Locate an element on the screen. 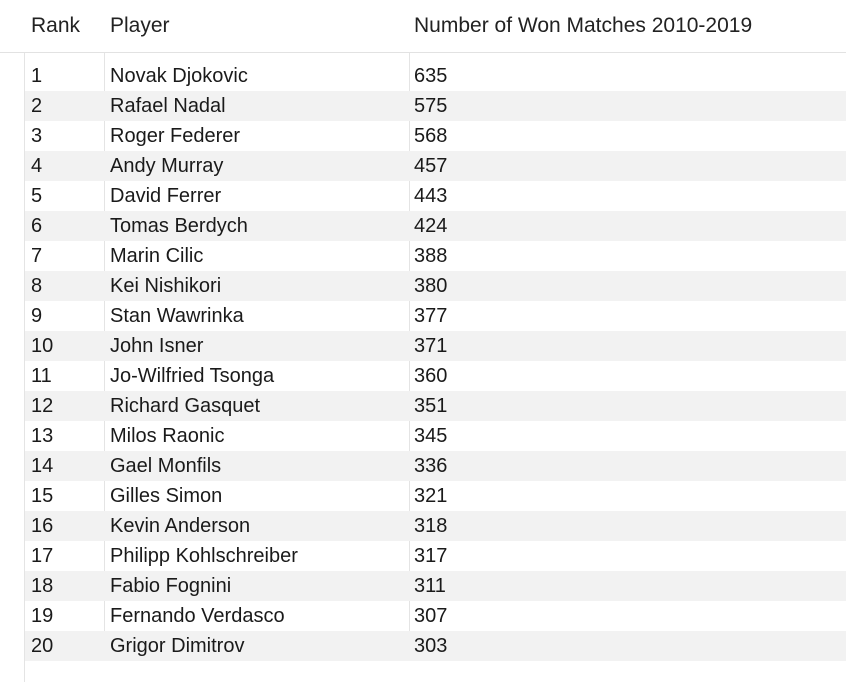  wins-cell: 443 is located at coordinates (431, 196).